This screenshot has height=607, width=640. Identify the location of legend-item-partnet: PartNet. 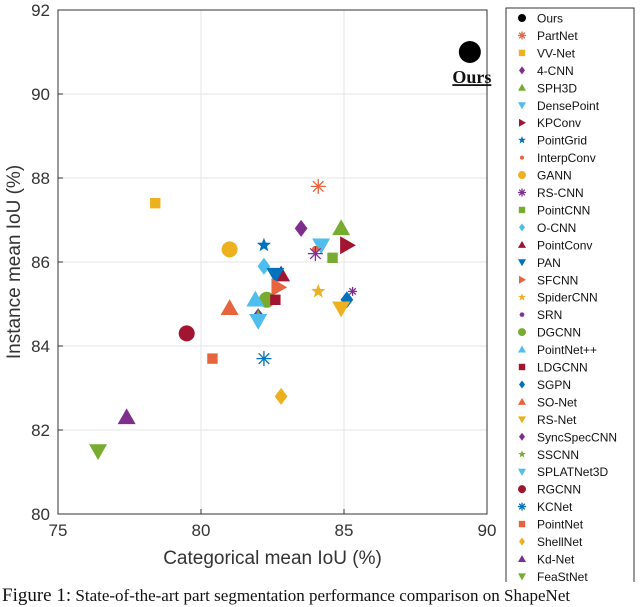
(548, 36).